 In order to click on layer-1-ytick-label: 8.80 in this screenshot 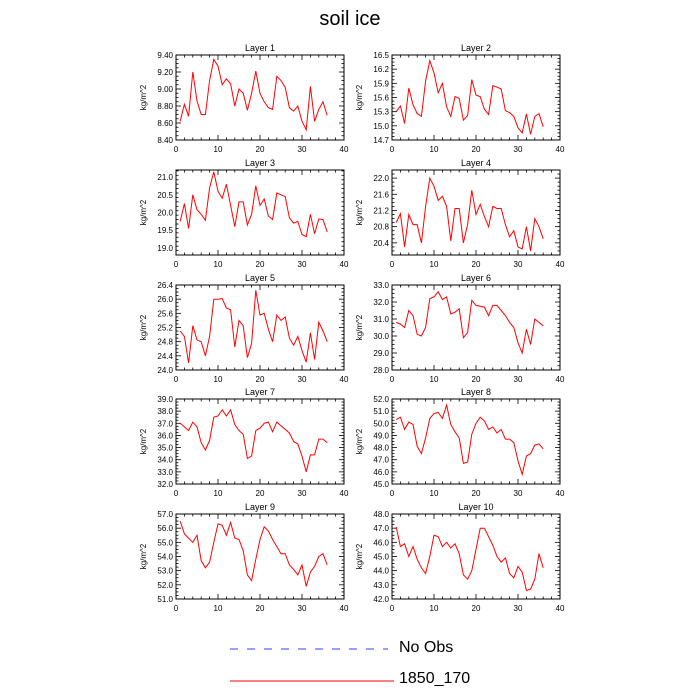, I will do `click(165, 106)`.